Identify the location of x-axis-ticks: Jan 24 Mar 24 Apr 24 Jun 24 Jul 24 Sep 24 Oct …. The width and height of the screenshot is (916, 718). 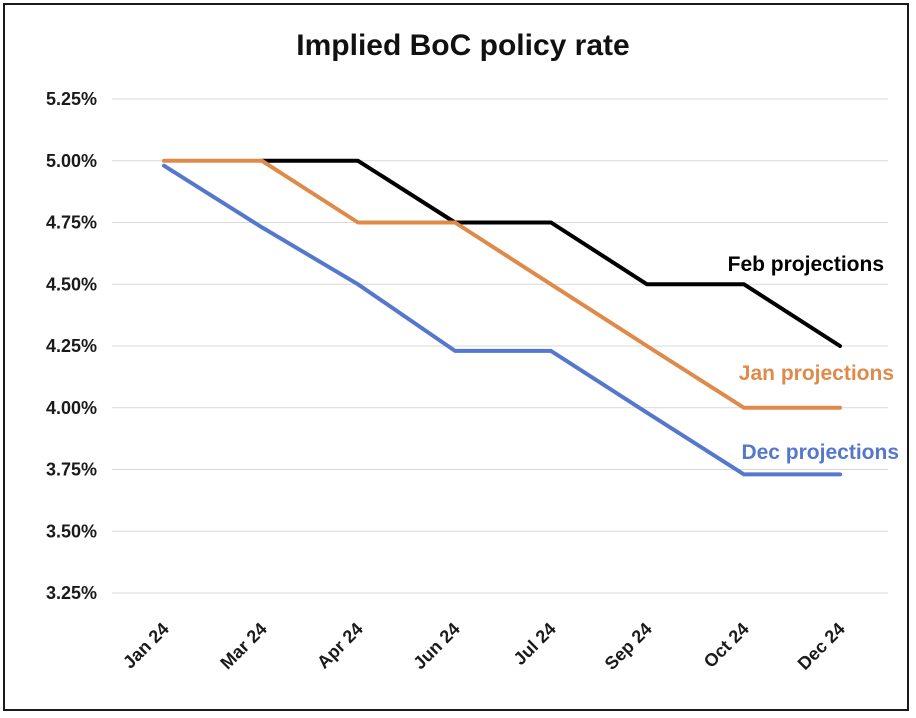
(484, 646).